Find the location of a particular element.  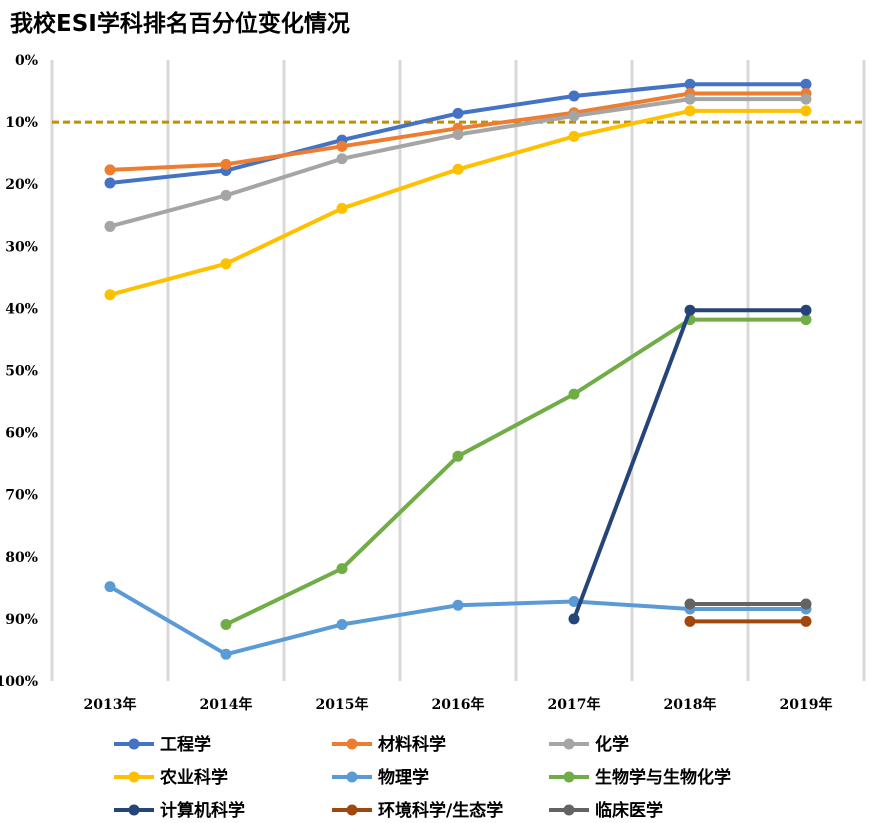

x-tick-label: 2015年 is located at coordinates (342, 704).